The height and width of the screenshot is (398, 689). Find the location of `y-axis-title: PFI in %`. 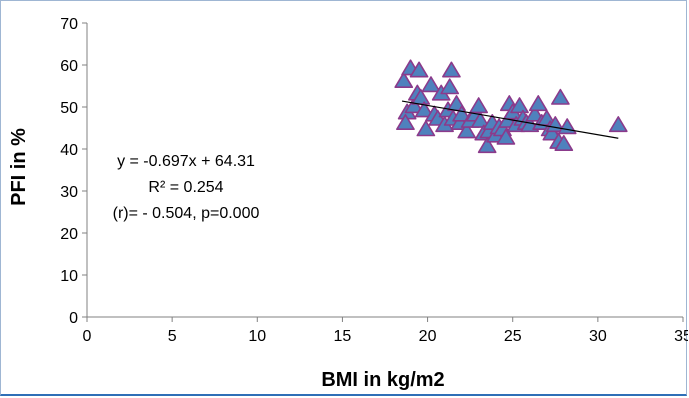

y-axis-title: PFI in % is located at coordinates (19, 167).